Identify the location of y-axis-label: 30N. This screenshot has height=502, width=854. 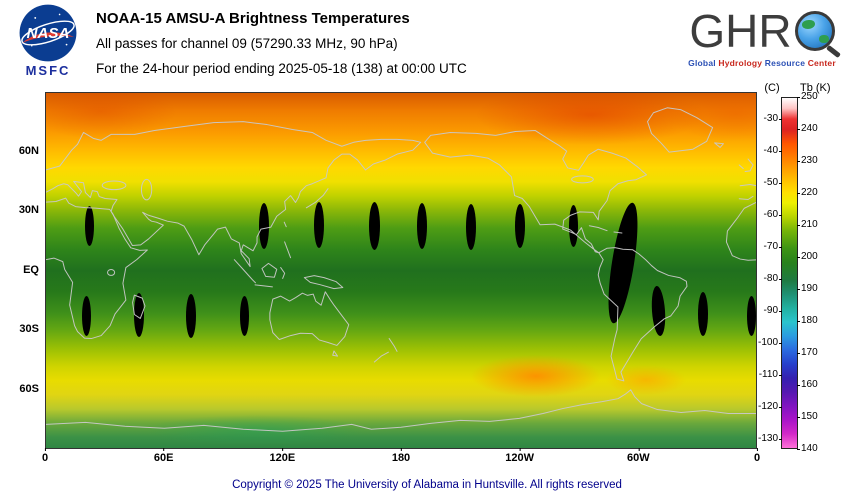
(28, 210).